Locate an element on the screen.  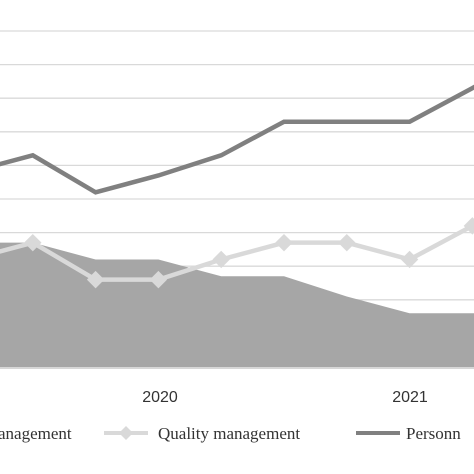
legend-symbol-quality is located at coordinates (126, 433).